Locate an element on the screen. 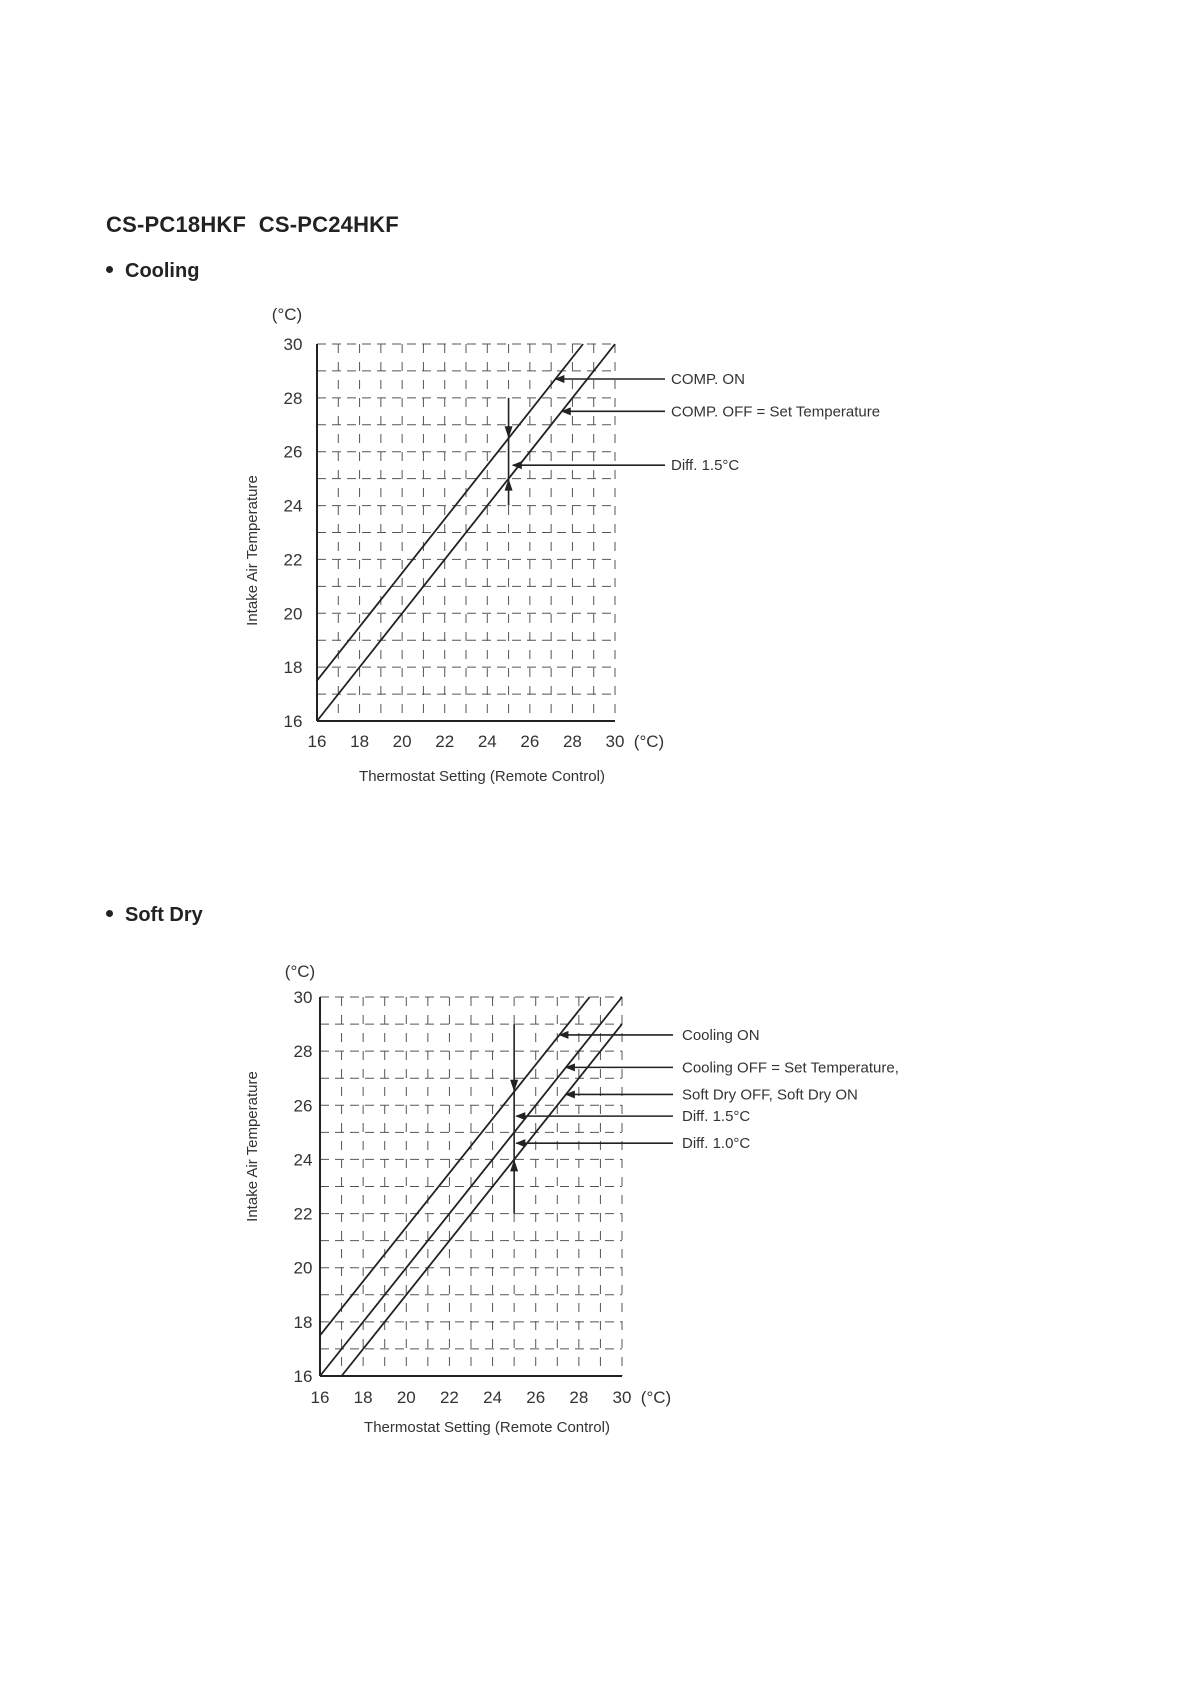 The width and height of the screenshot is (1190, 1684). annotation-label: COMP. OFF = Set Temperature is located at coordinates (775, 411).